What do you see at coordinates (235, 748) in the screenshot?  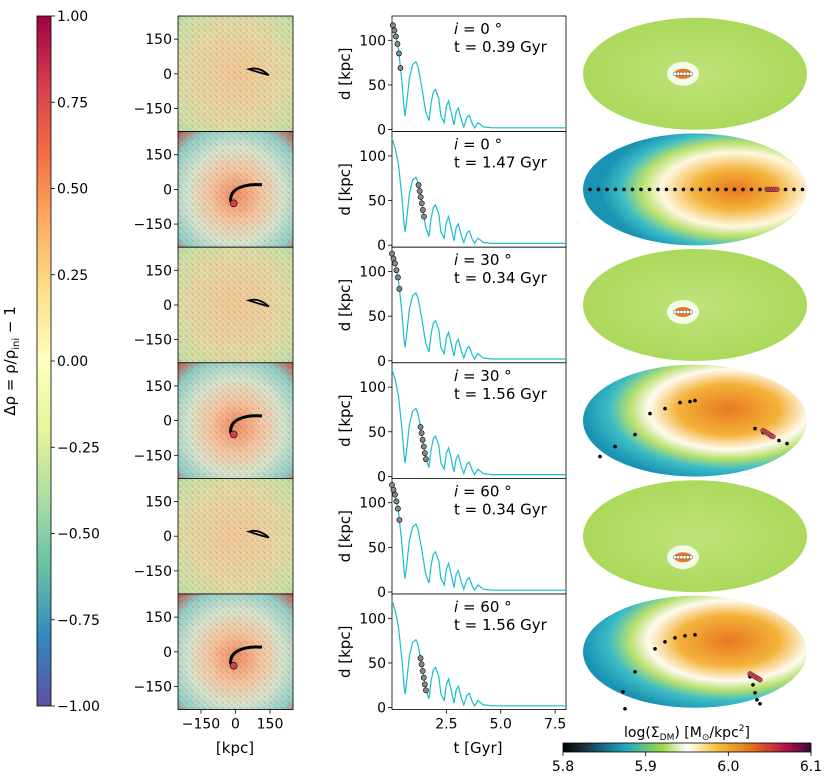 I see `map-x-axis-label: [kpc]` at bounding box center [235, 748].